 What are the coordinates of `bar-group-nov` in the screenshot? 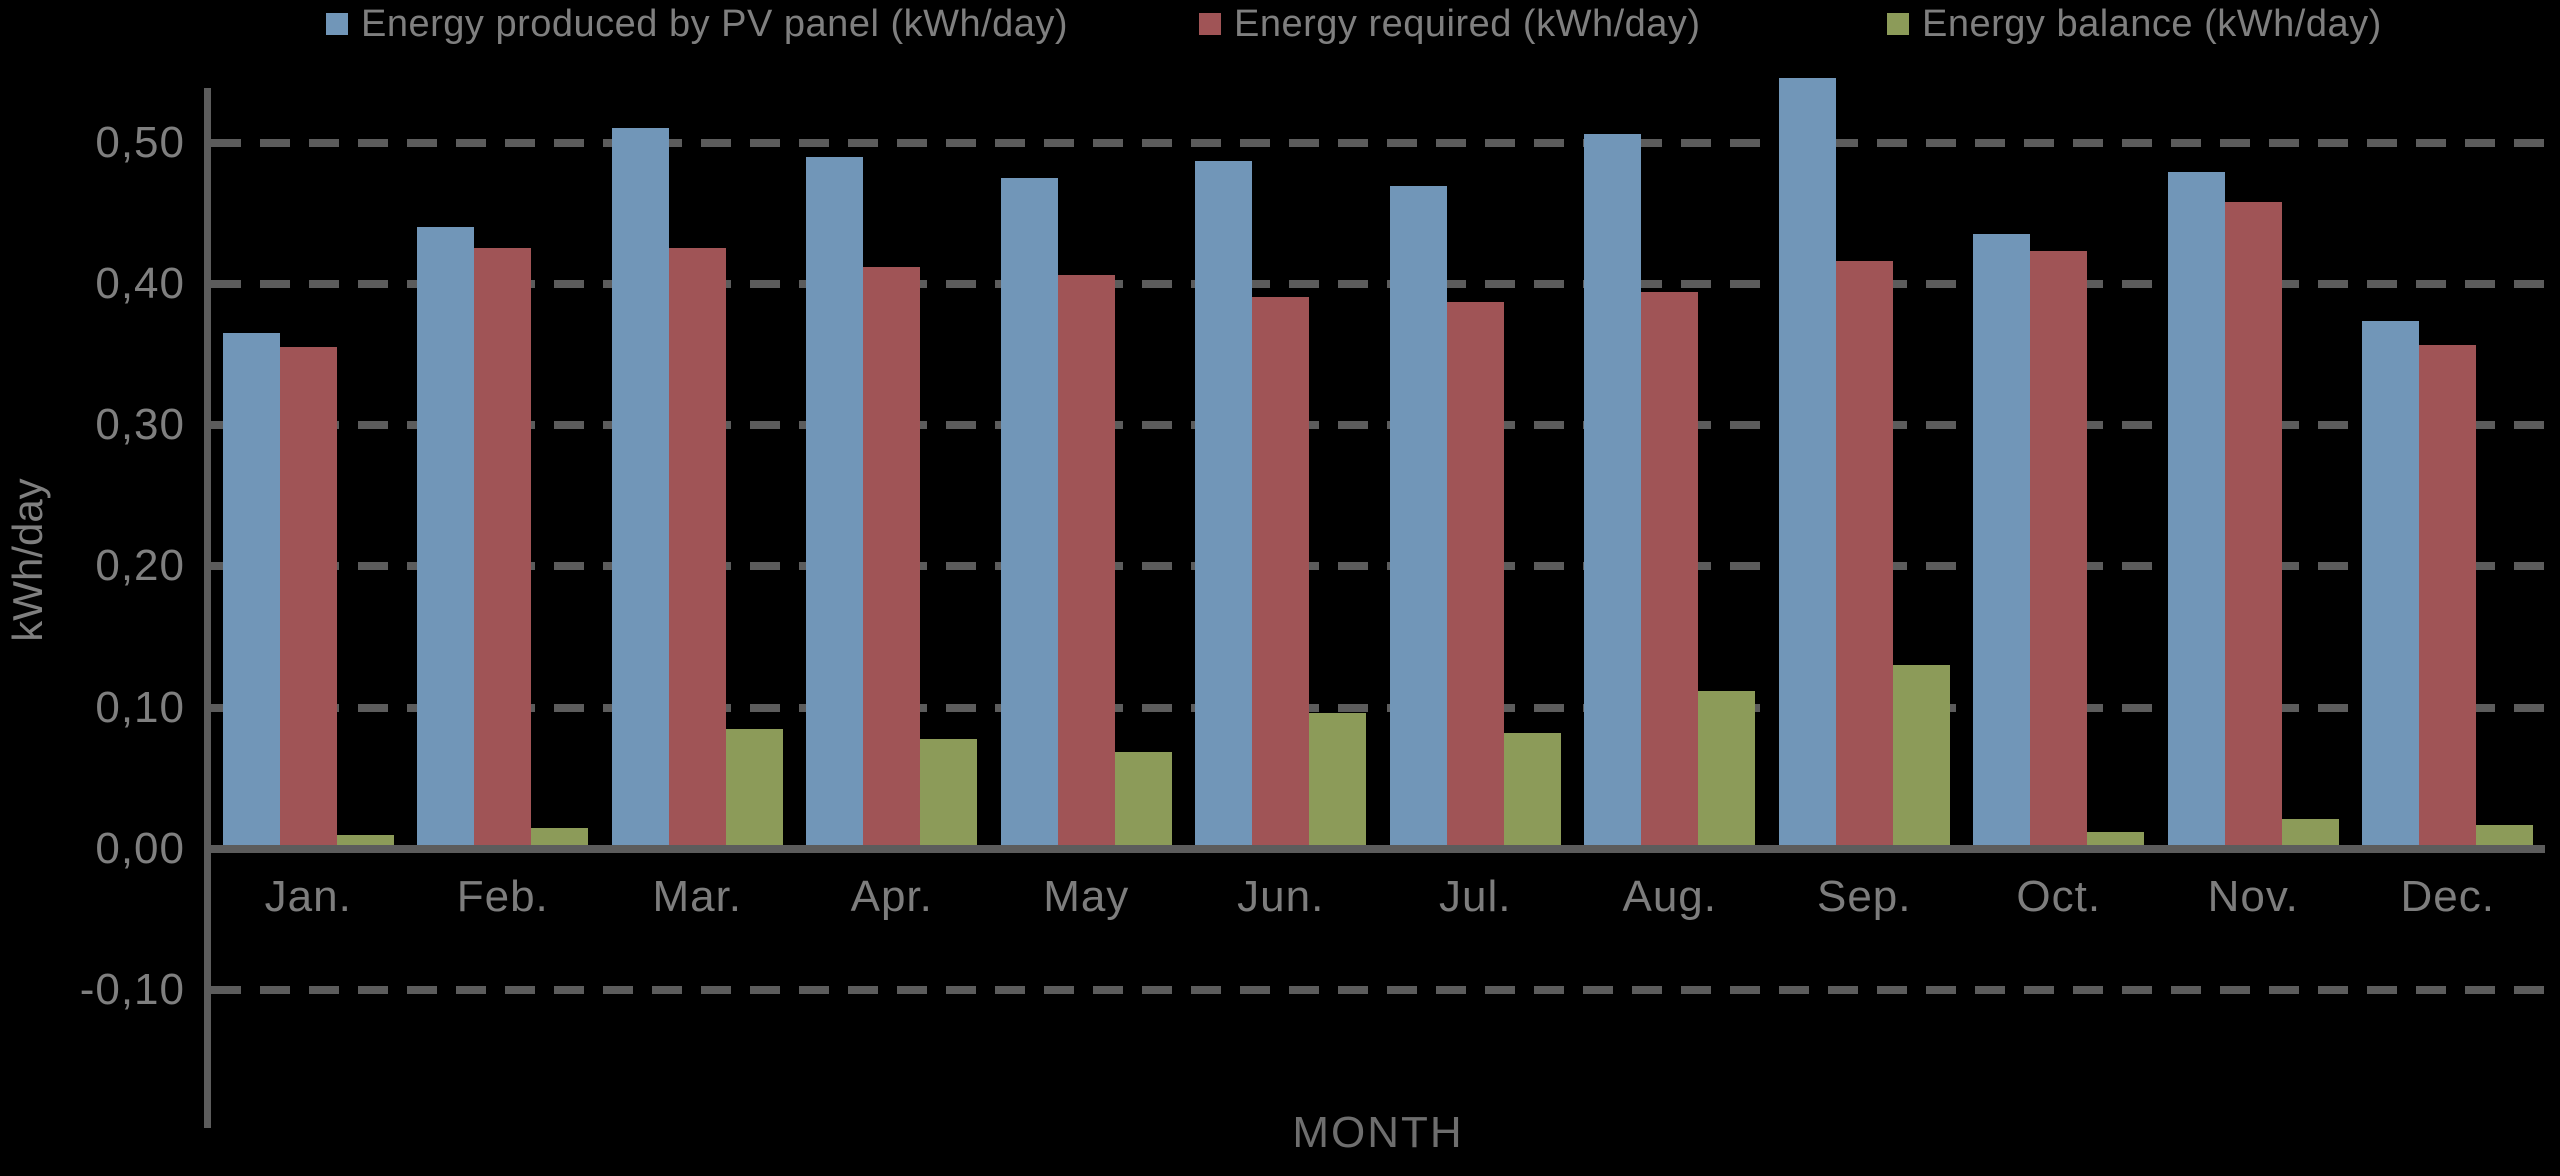 It's located at (2253, 510).